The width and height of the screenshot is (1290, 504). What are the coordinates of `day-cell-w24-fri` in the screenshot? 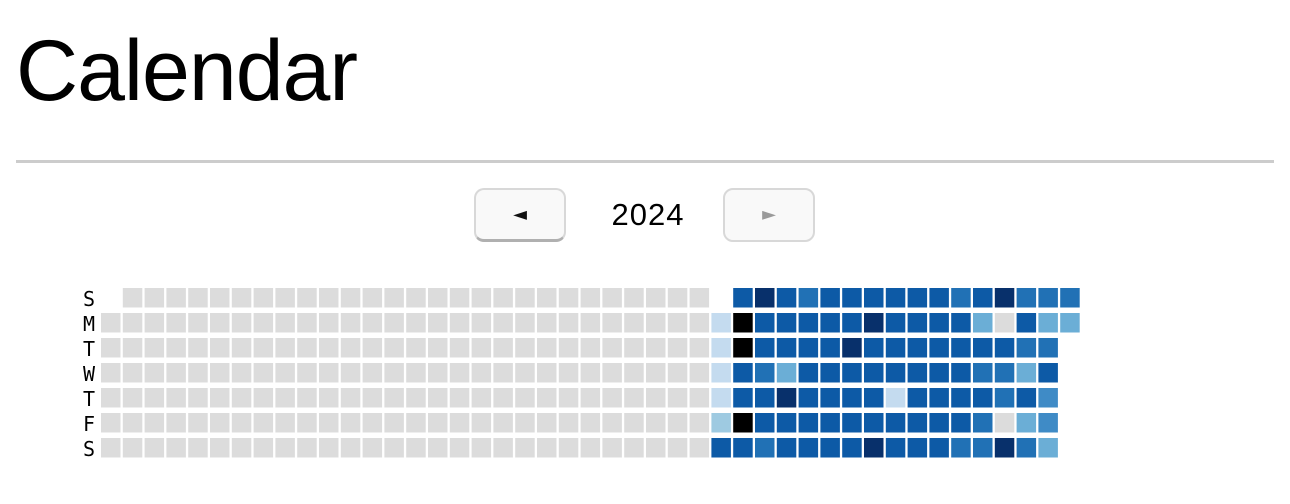 It's located at (634, 423).